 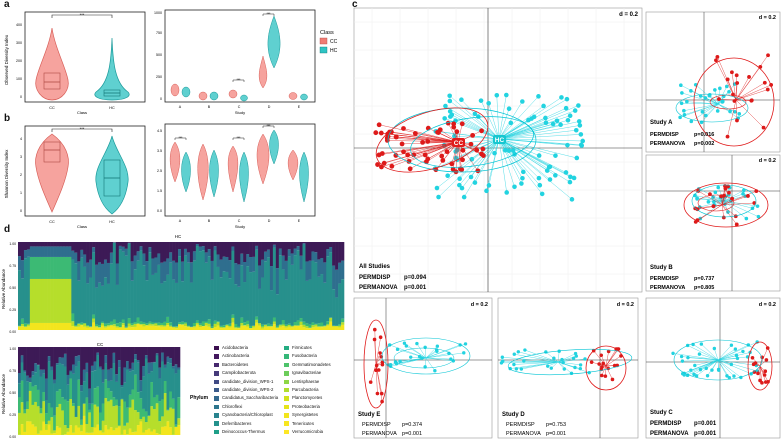 I want to click on phylum-legend-item: Verrucomicrobia, so click(x=317, y=432).